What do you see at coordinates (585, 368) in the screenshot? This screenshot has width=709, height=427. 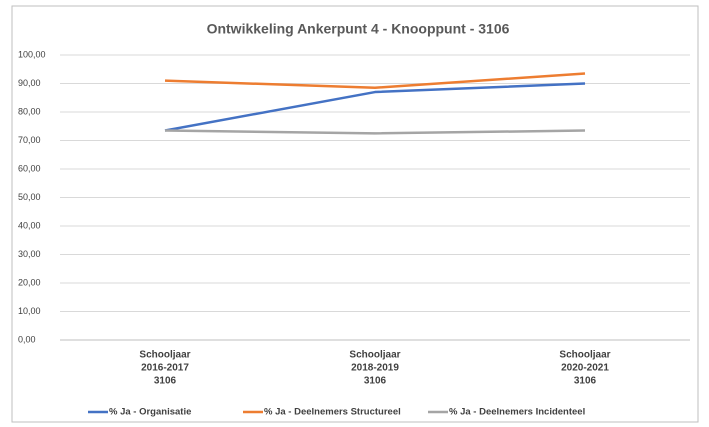 I see `x-tick-label: 2020-2021` at bounding box center [585, 368].